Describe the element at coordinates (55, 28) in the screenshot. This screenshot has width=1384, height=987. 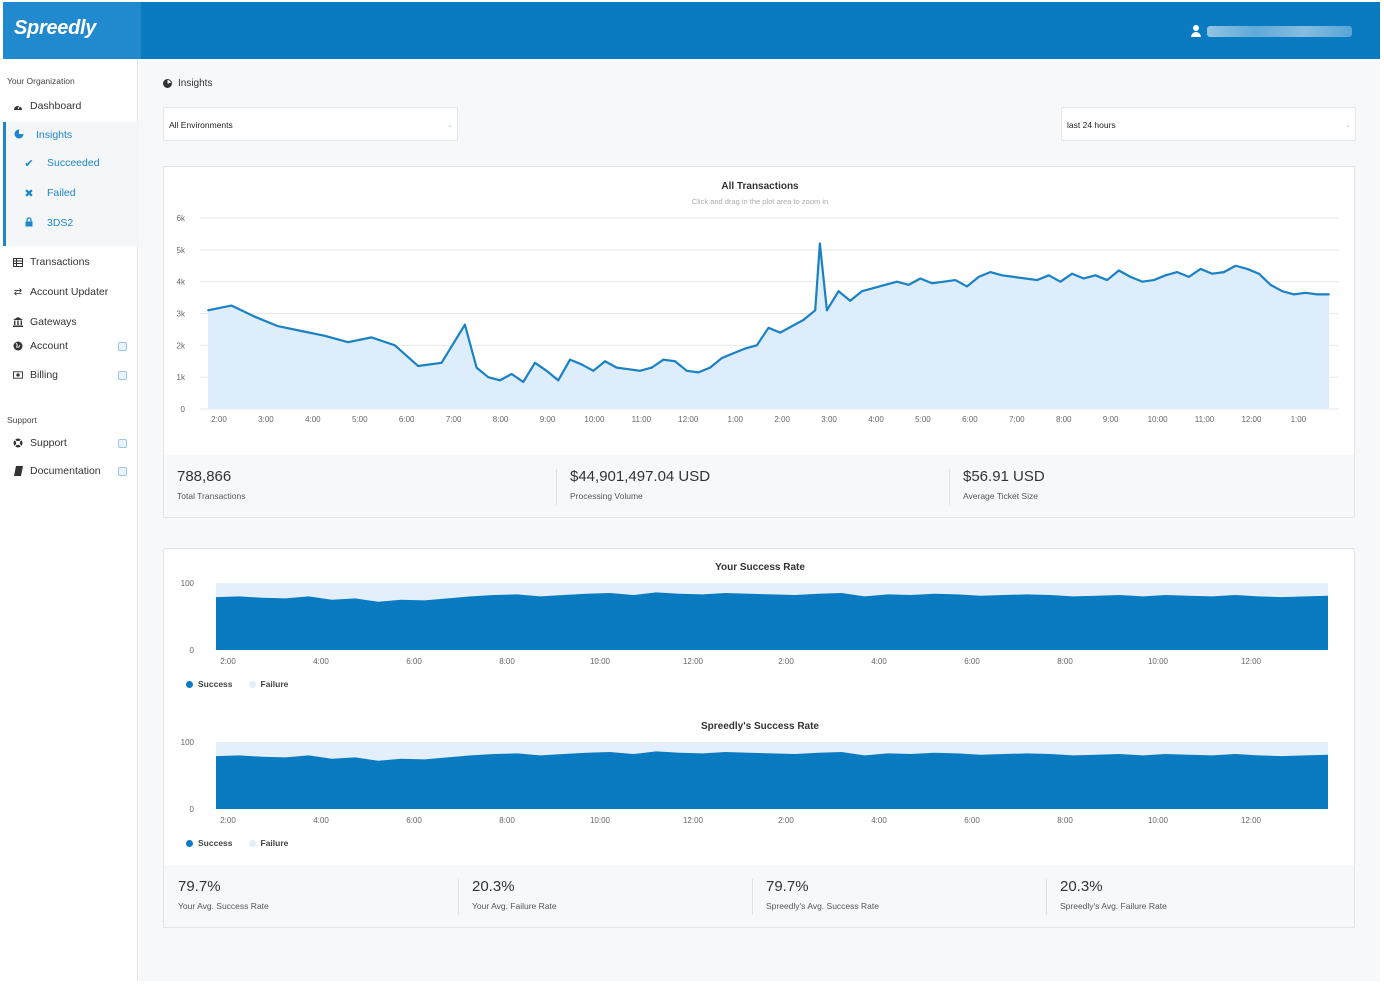
I see `brand-logo: Spreedly` at that location.